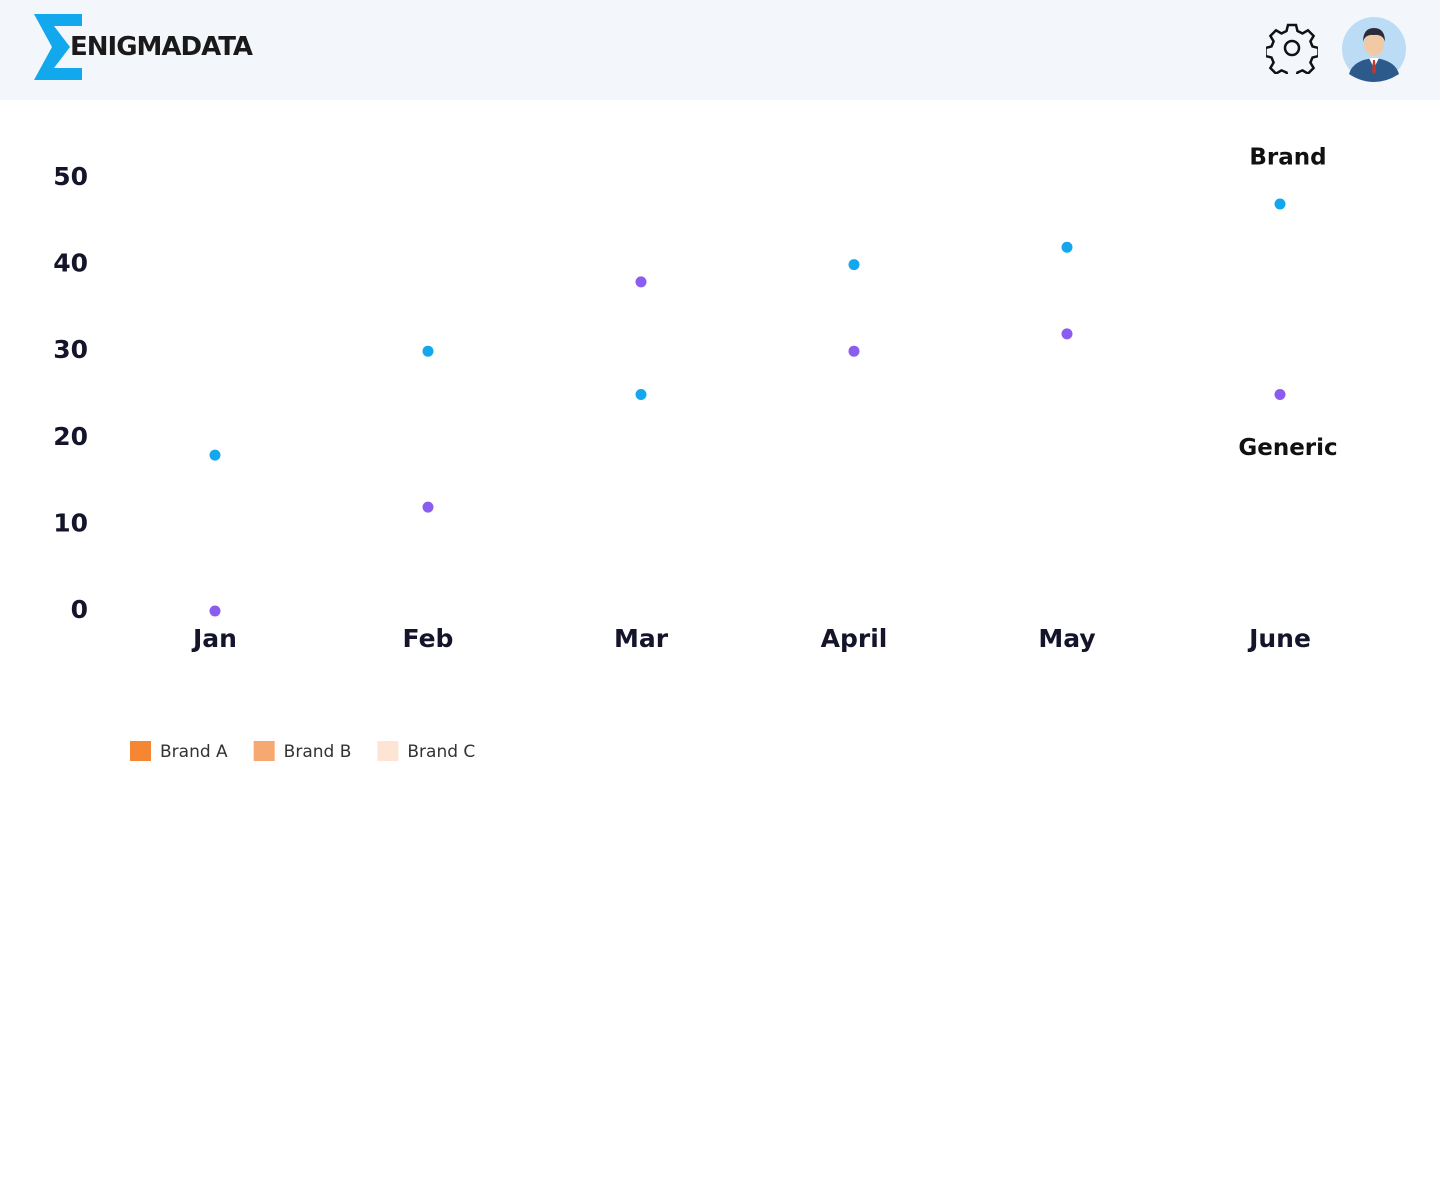 This screenshot has width=1440, height=1193. I want to click on x-tick-label: Feb, so click(428, 638).